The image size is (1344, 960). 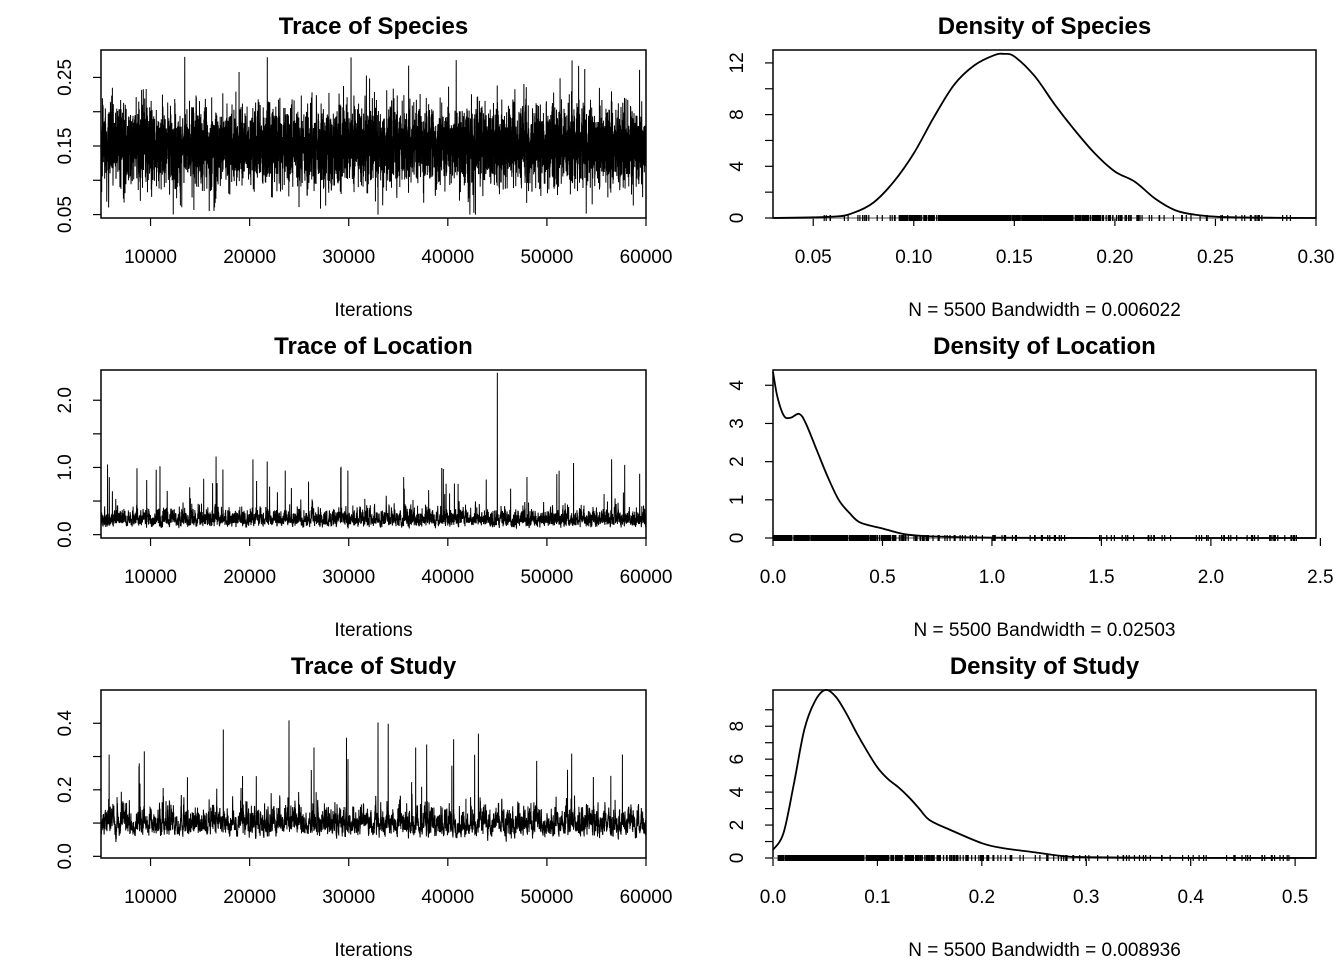 What do you see at coordinates (65, 790) in the screenshot?
I see `y-tick-label: 0.2` at bounding box center [65, 790].